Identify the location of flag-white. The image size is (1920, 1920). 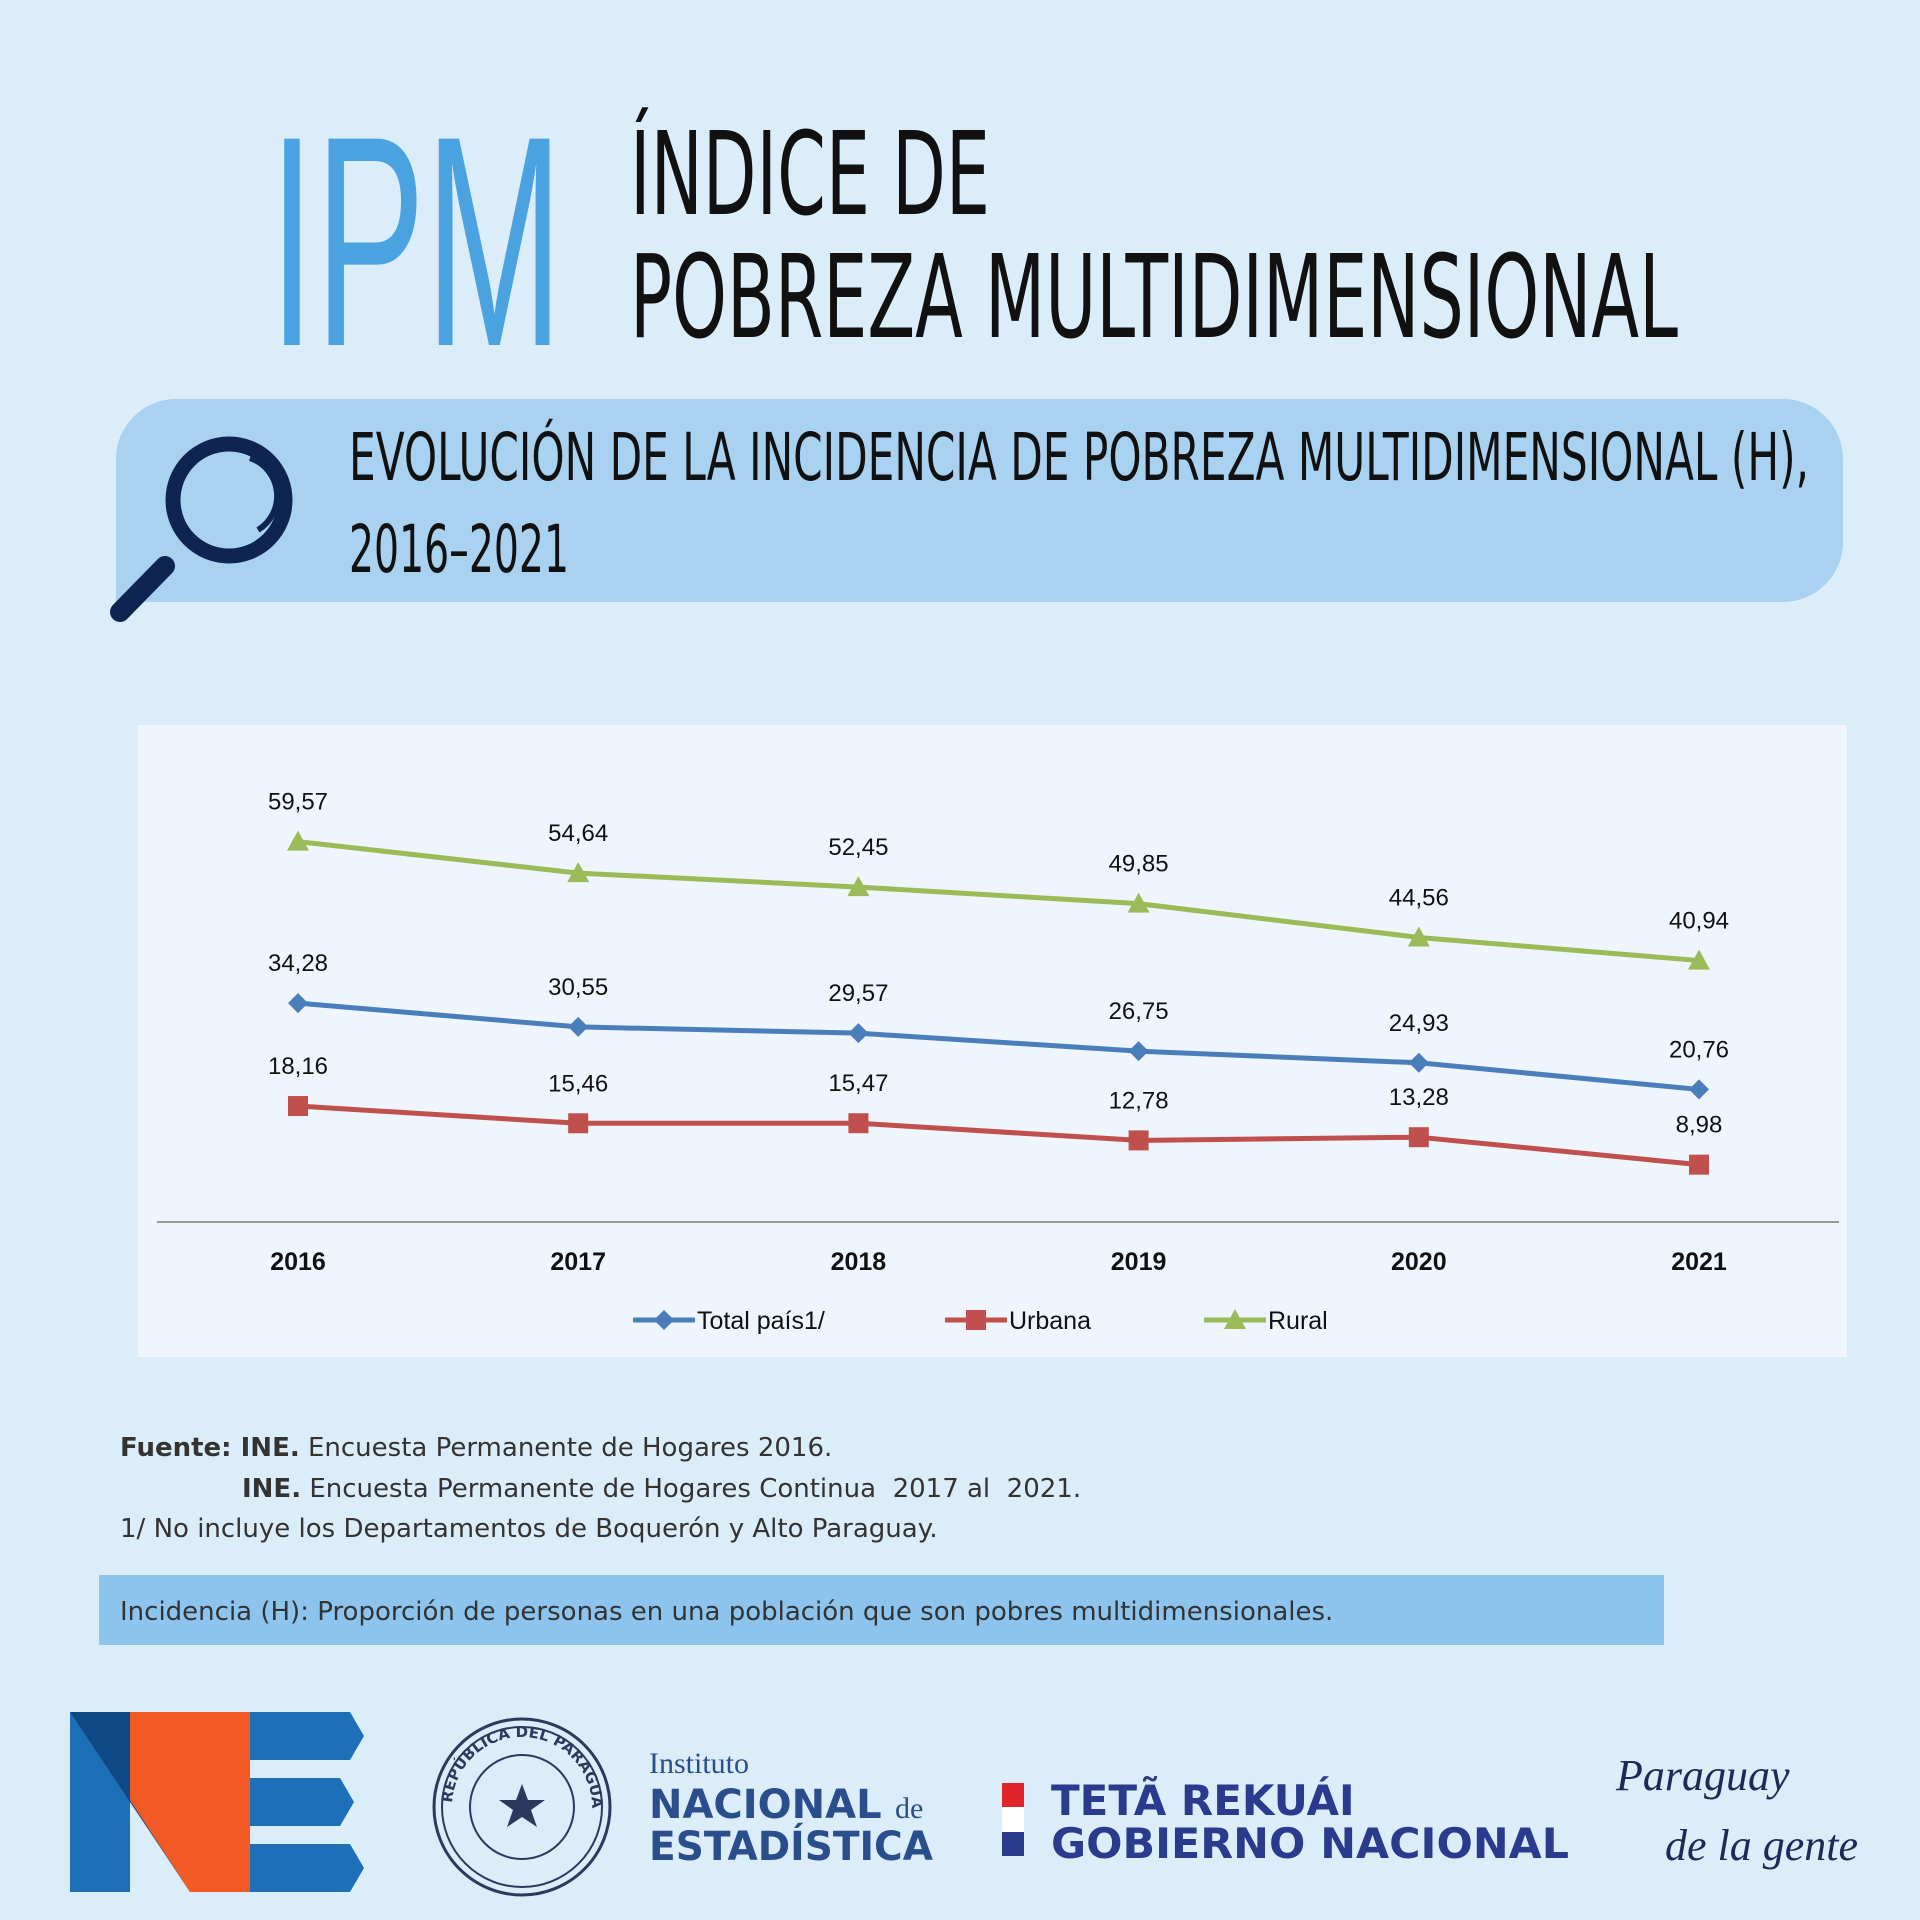
(1013, 1819).